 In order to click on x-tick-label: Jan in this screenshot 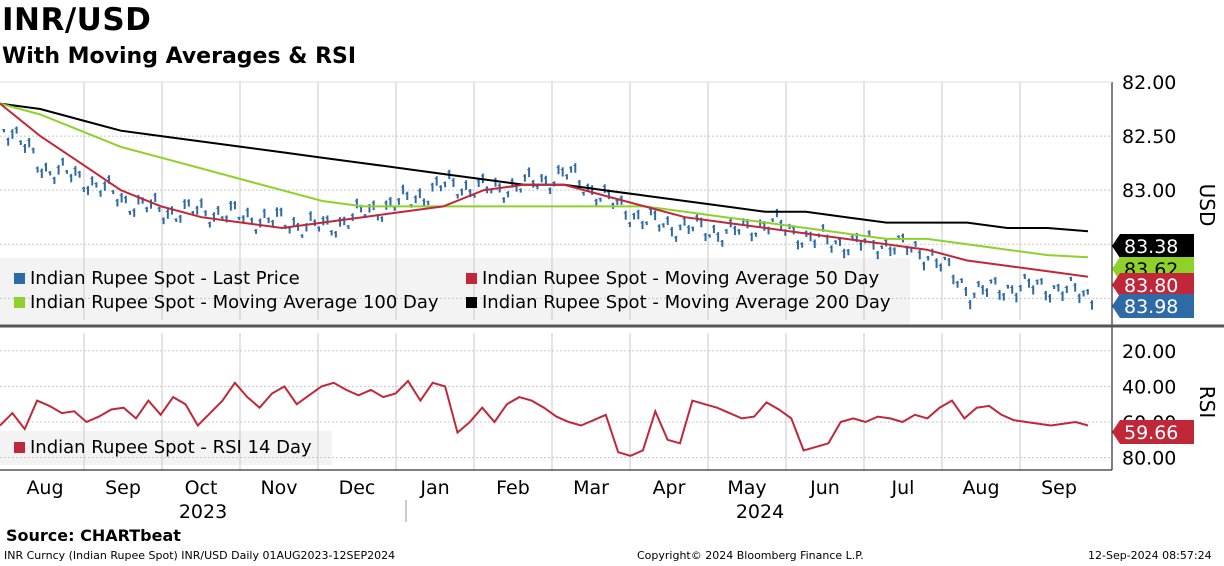, I will do `click(434, 488)`.